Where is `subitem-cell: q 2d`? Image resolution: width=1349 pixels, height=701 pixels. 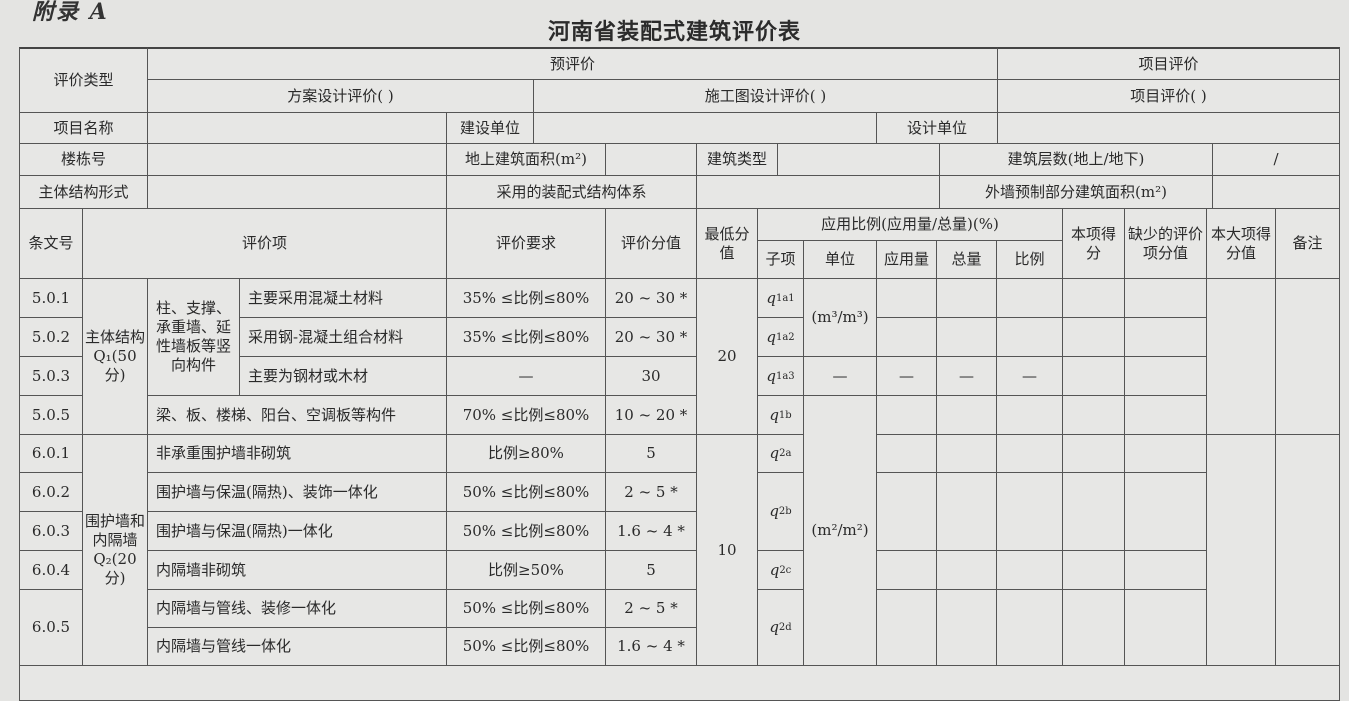 subitem-cell: q 2d is located at coordinates (780, 627).